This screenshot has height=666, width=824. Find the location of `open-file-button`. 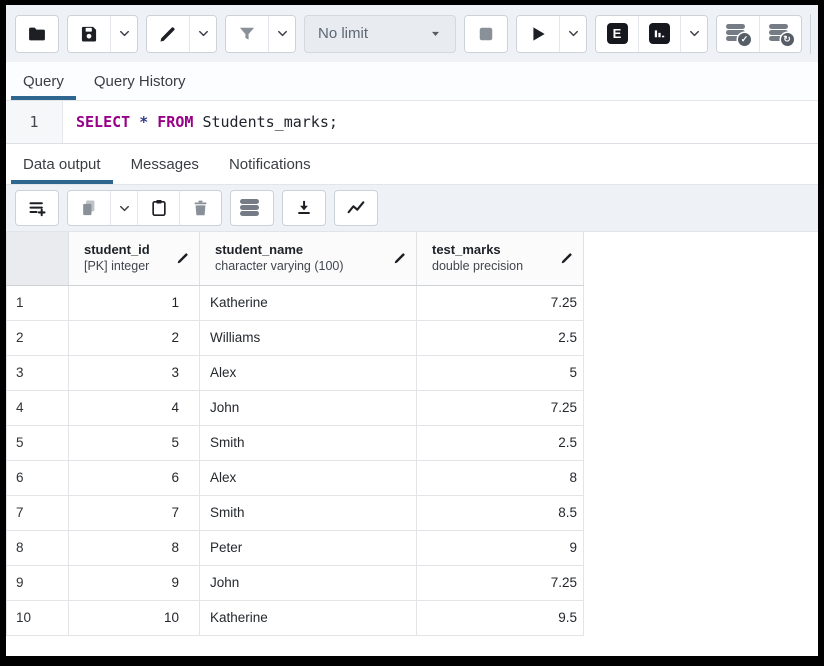

open-file-button is located at coordinates (37, 33).